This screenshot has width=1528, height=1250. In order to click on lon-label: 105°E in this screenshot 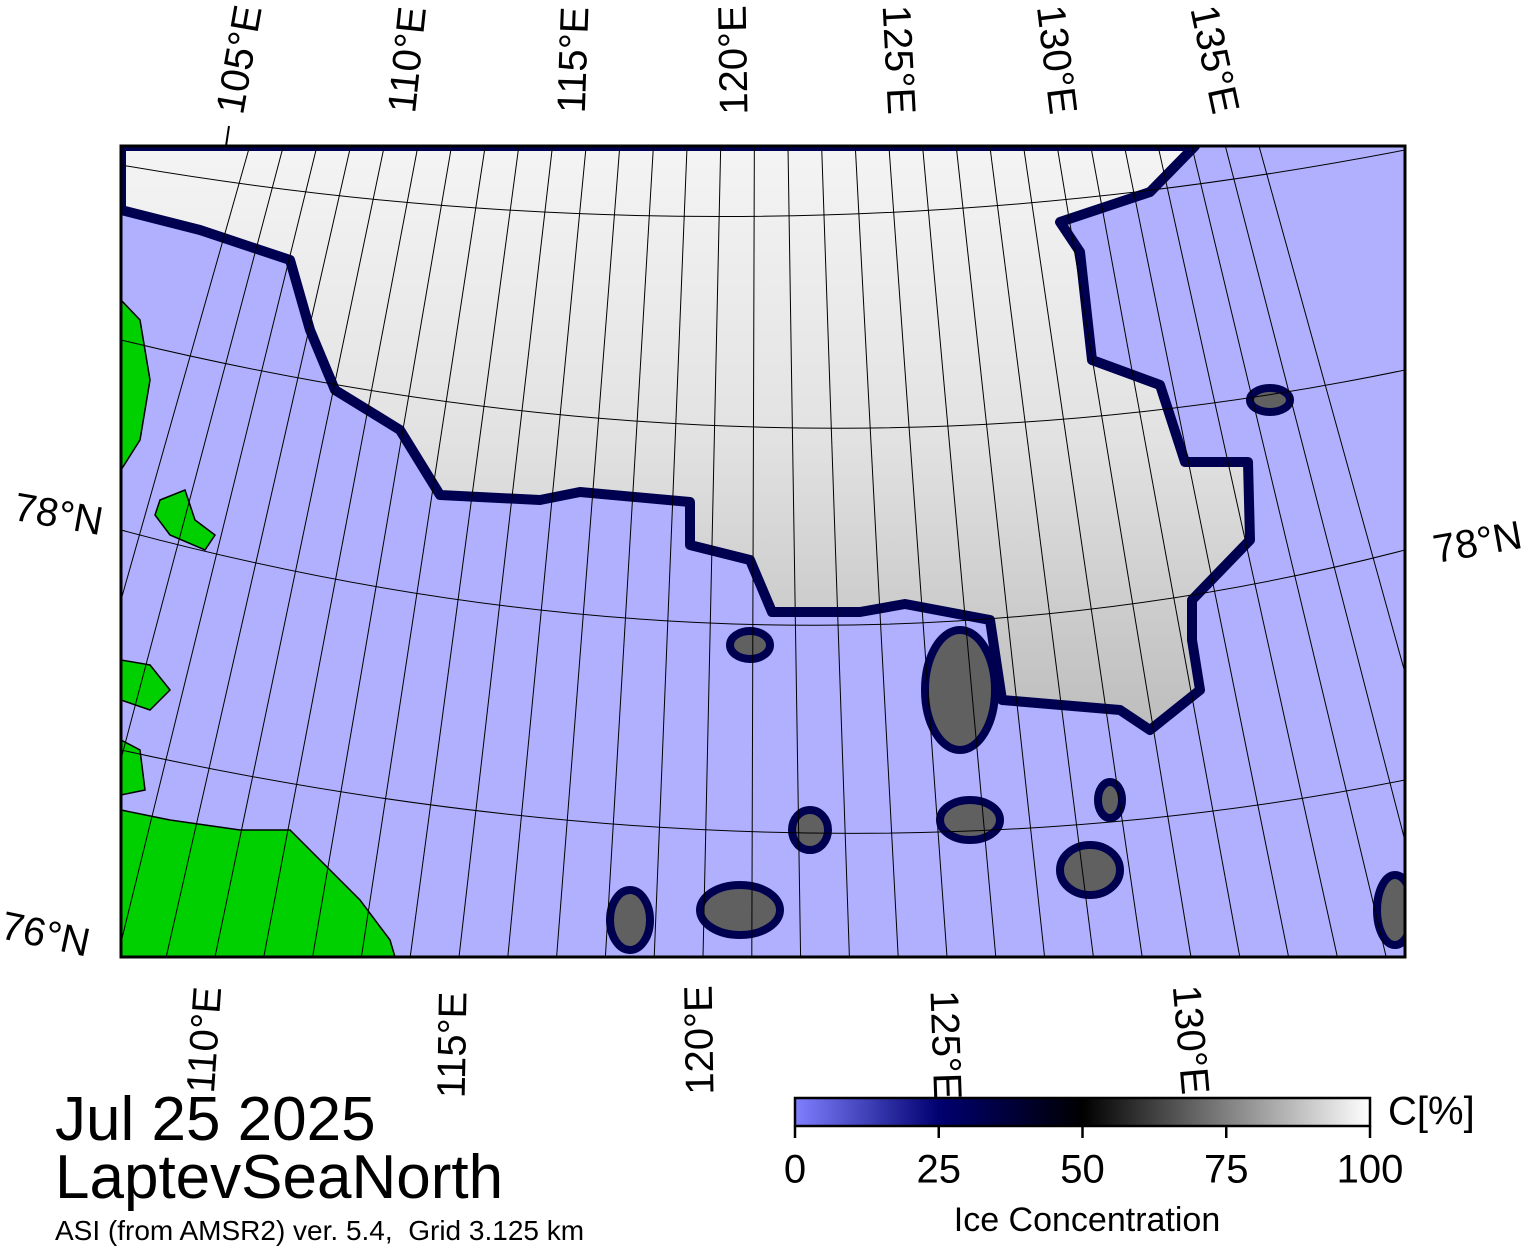, I will do `click(239, 59)`.